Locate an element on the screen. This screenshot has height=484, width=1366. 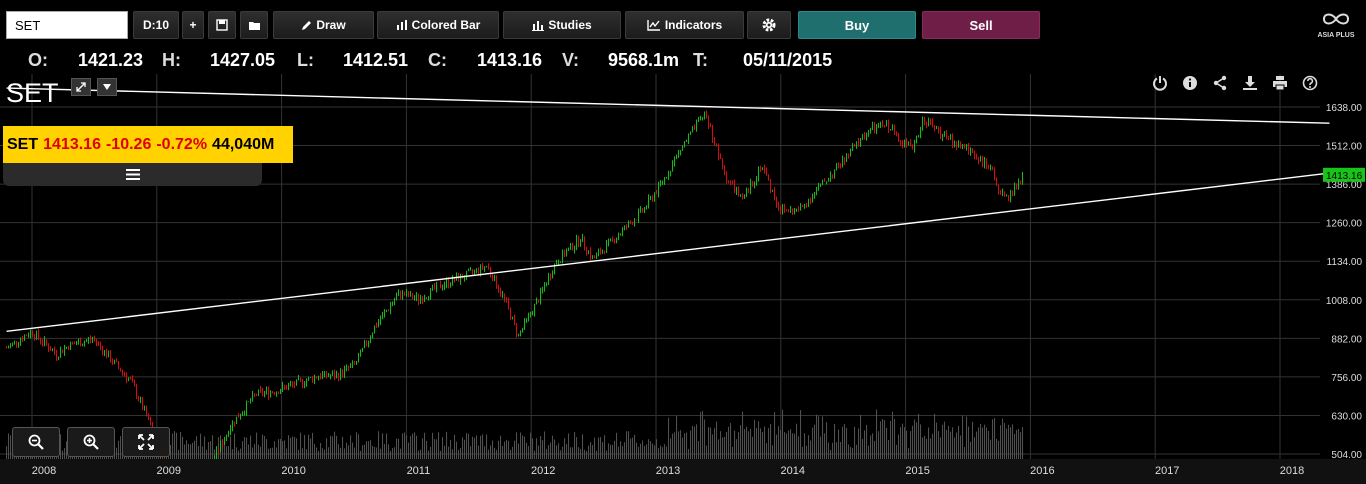
expand-button is located at coordinates (81, 87).